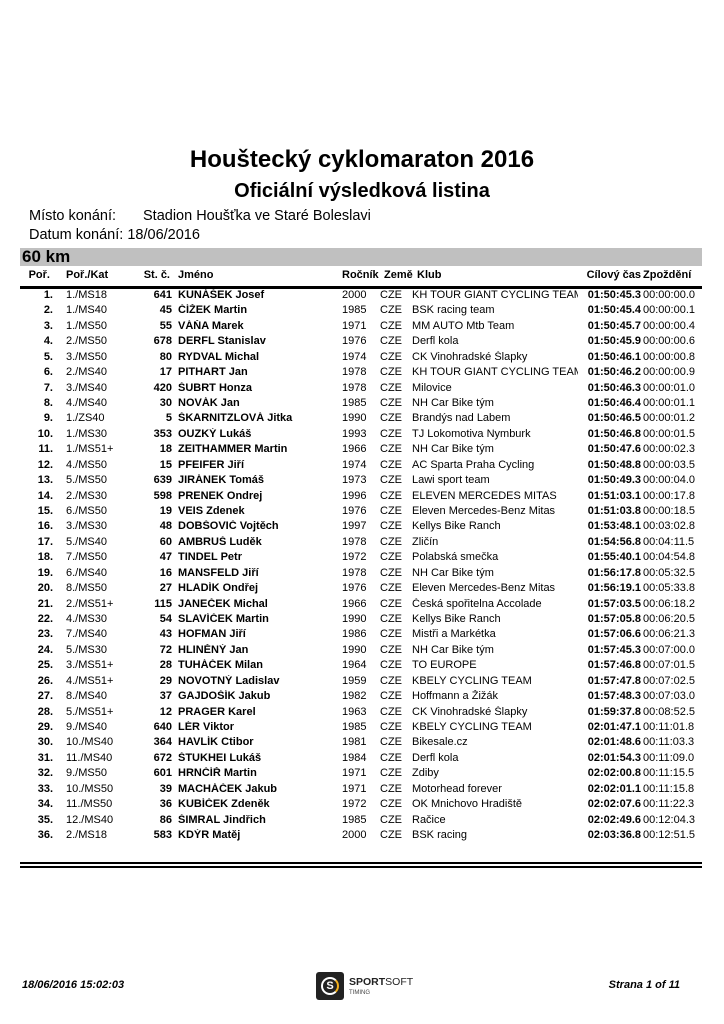 This screenshot has height=1024, width=724. Describe the element at coordinates (473, 464) in the screenshot. I see `club: AC Sparta Praha Cycling` at that location.